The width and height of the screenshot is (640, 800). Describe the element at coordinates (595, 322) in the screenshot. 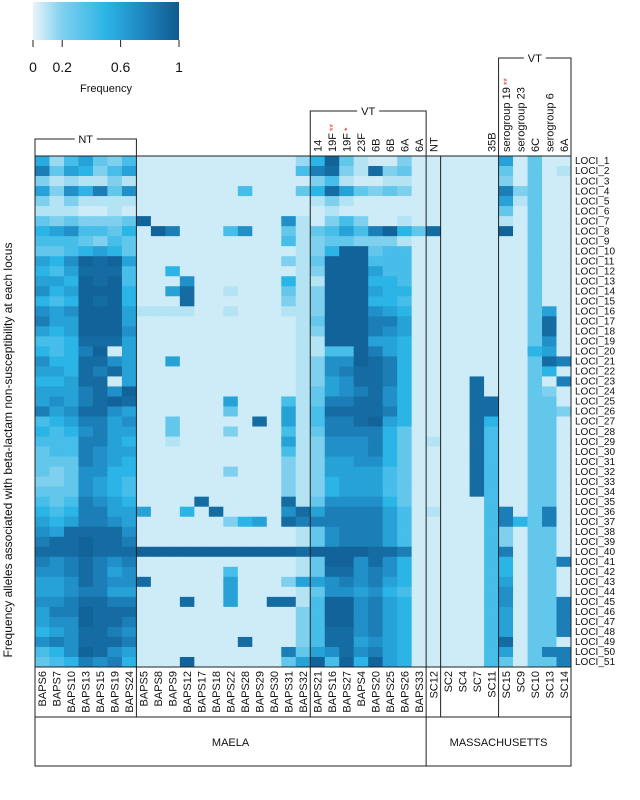

I see `row-label: LOCI_17` at that location.